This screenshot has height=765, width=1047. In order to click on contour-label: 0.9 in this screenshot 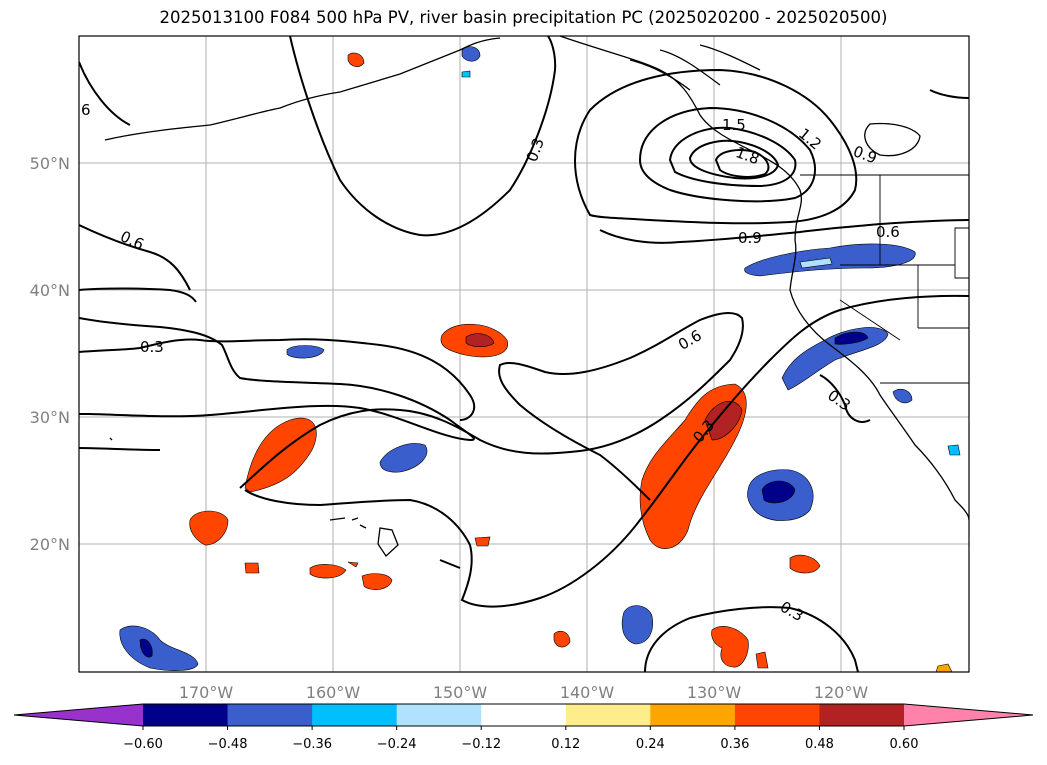, I will do `click(750, 238)`.